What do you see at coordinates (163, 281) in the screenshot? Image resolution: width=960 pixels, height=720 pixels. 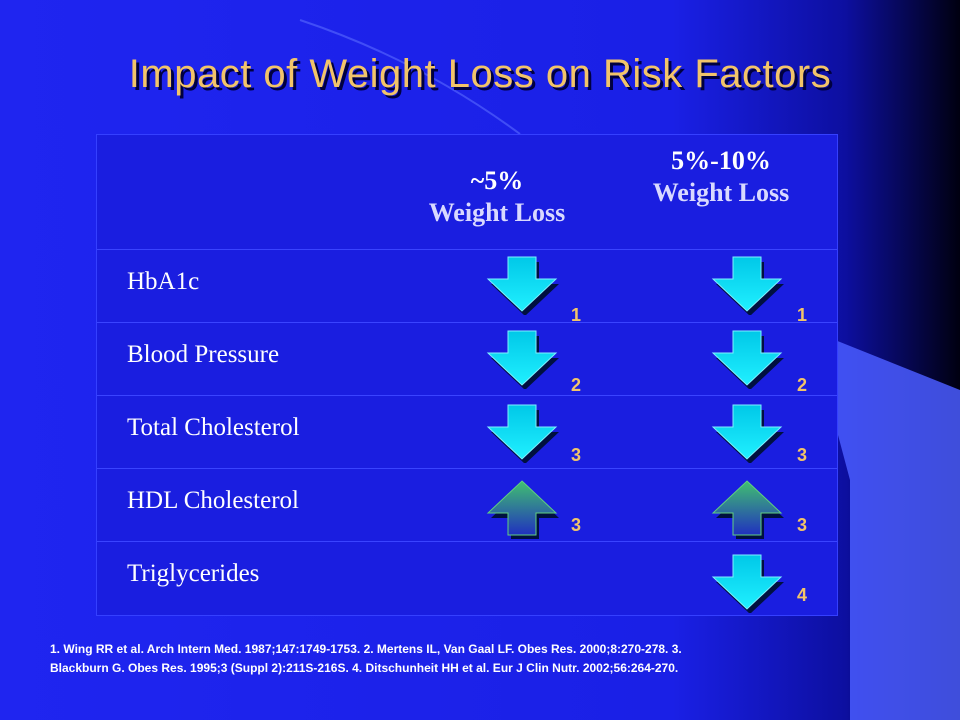 I see `row-label-hba1c: HbA1c` at bounding box center [163, 281].